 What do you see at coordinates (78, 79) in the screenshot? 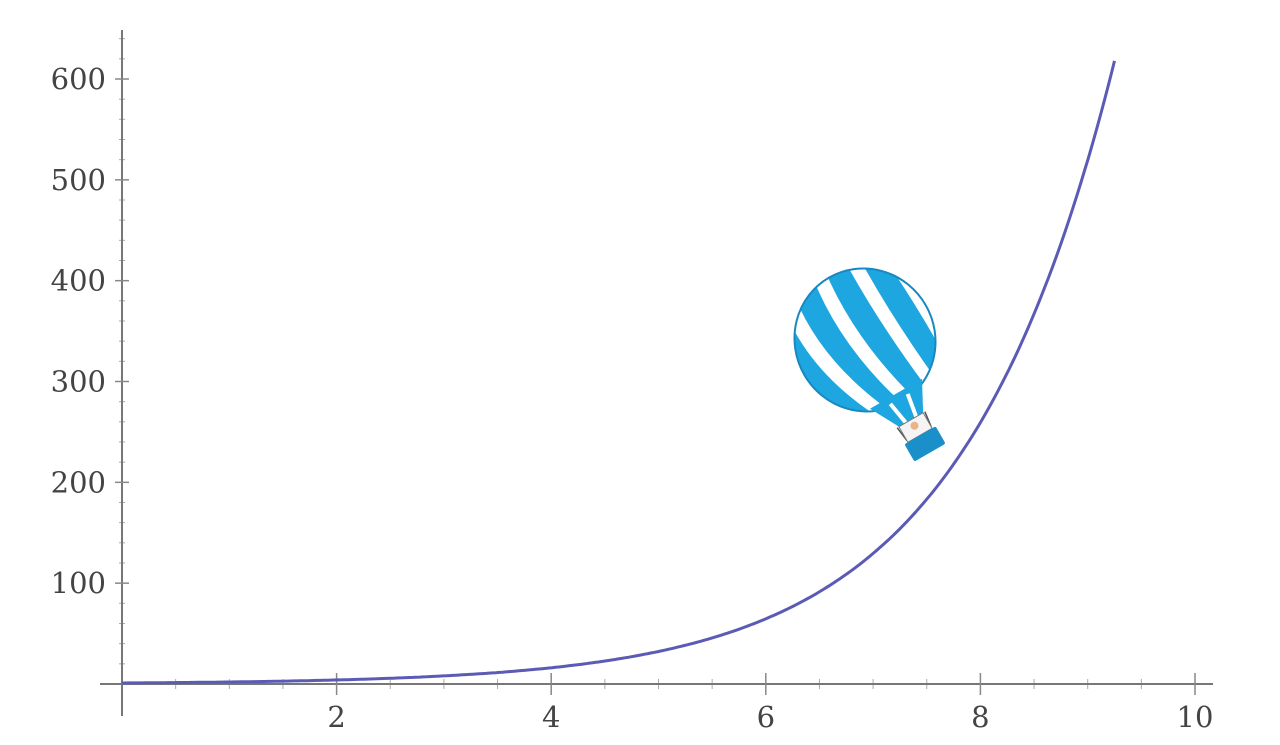
I see `y-tick-label: 600` at bounding box center [78, 79].